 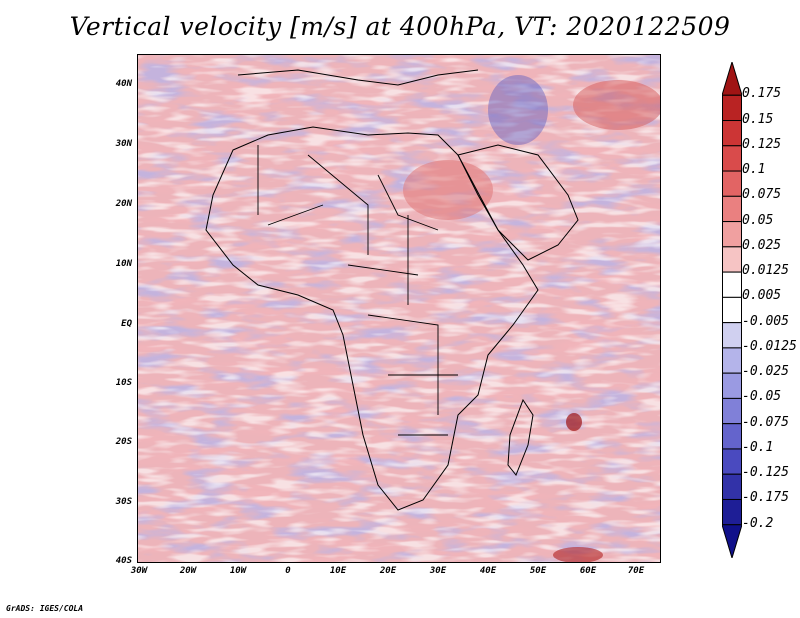 I want to click on colorbar-label: -0.125, so click(x=765, y=473).